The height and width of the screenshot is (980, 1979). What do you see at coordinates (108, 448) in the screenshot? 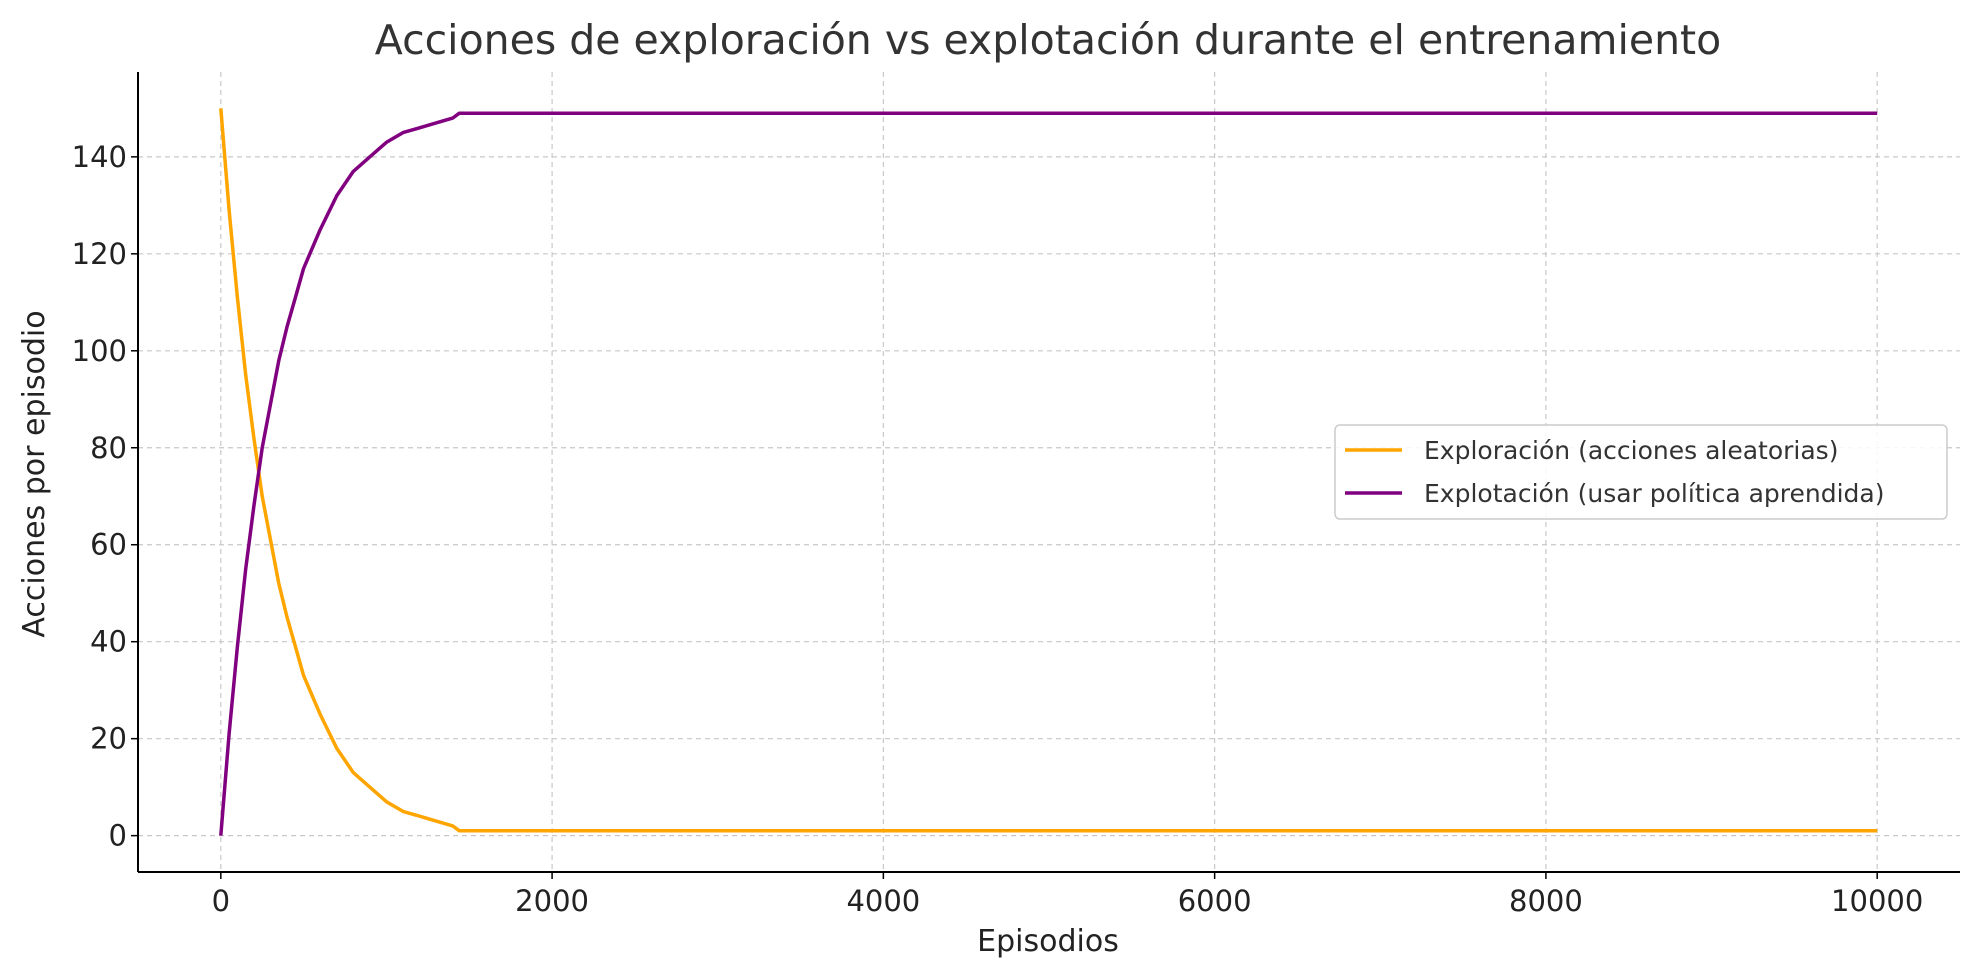
I see `y-tick-label-80: 80` at bounding box center [108, 448].